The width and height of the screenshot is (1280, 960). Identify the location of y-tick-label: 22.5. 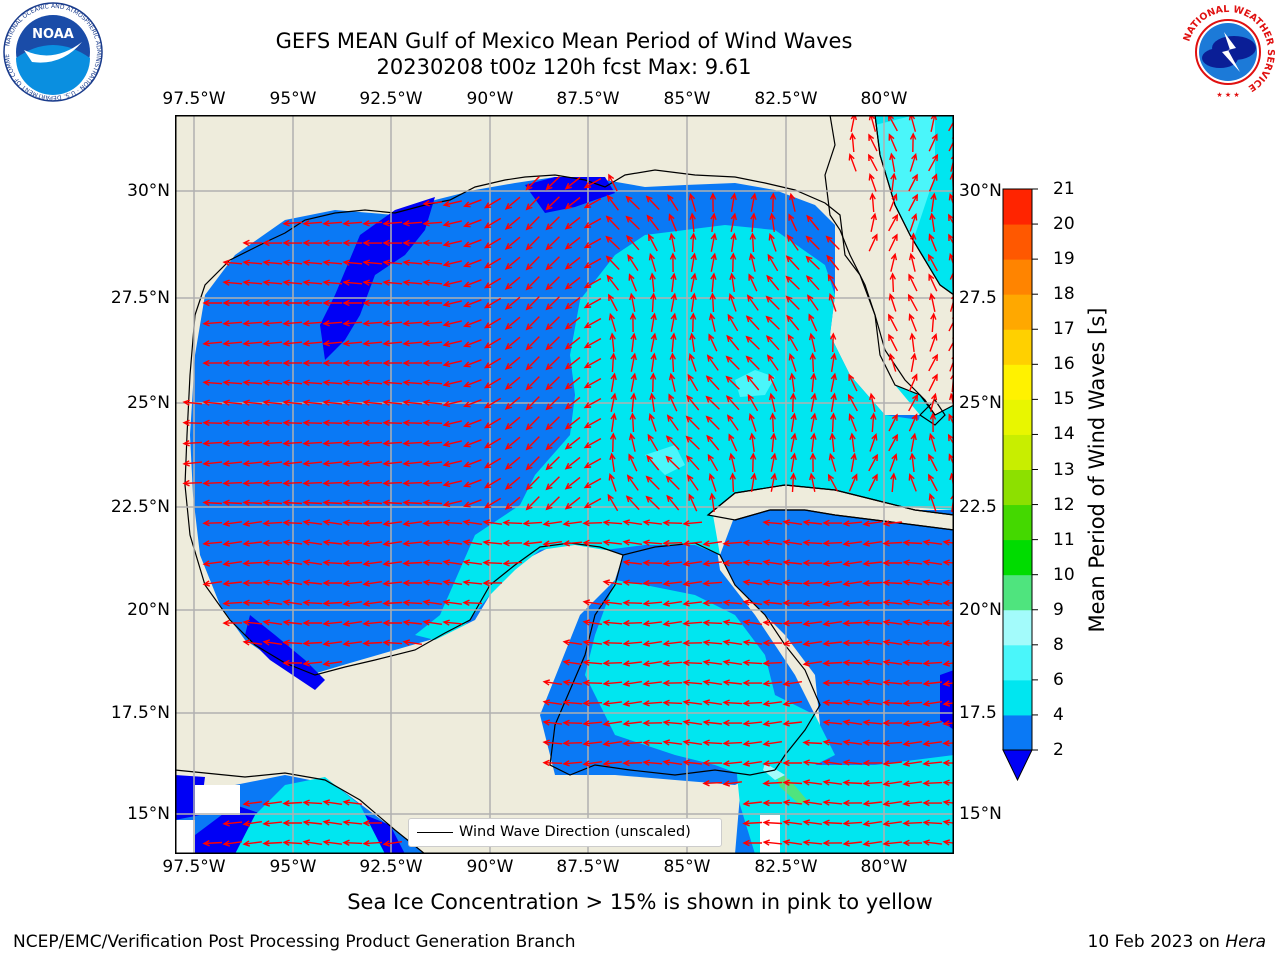
(978, 507).